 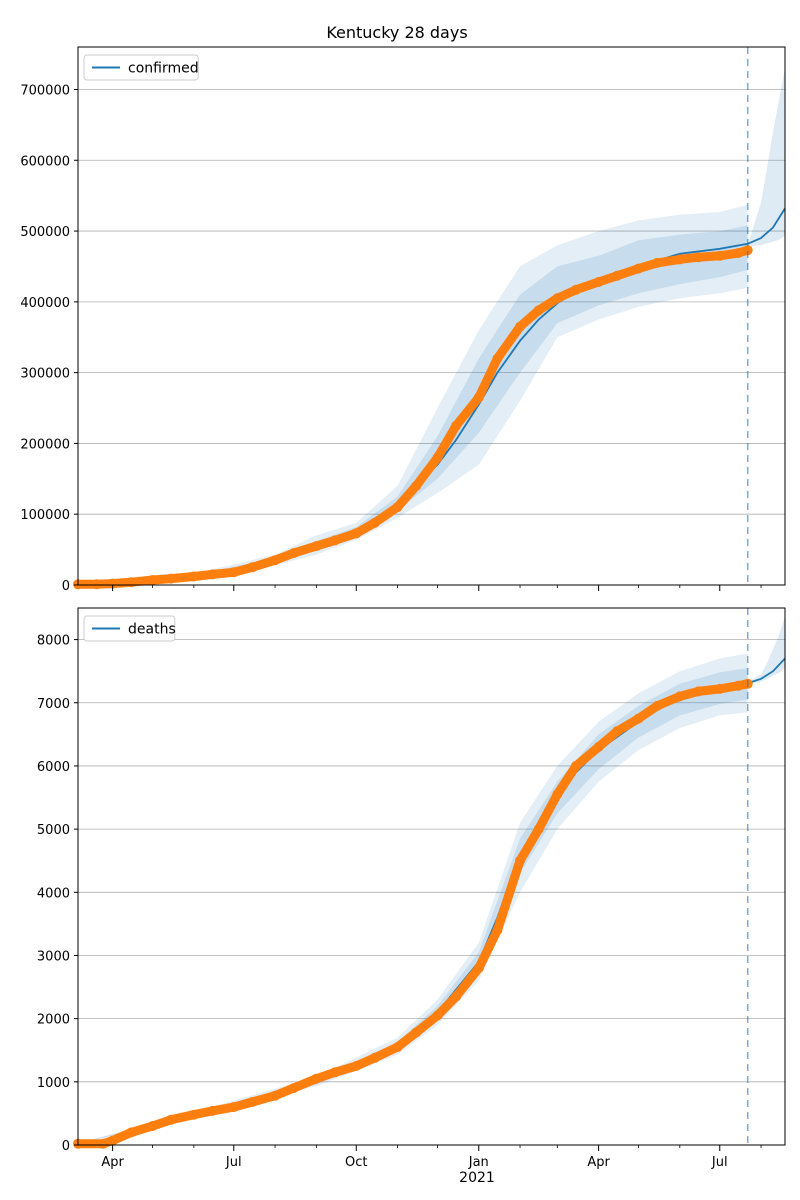 What do you see at coordinates (45, 374) in the screenshot?
I see `y-tick-label: 300000` at bounding box center [45, 374].